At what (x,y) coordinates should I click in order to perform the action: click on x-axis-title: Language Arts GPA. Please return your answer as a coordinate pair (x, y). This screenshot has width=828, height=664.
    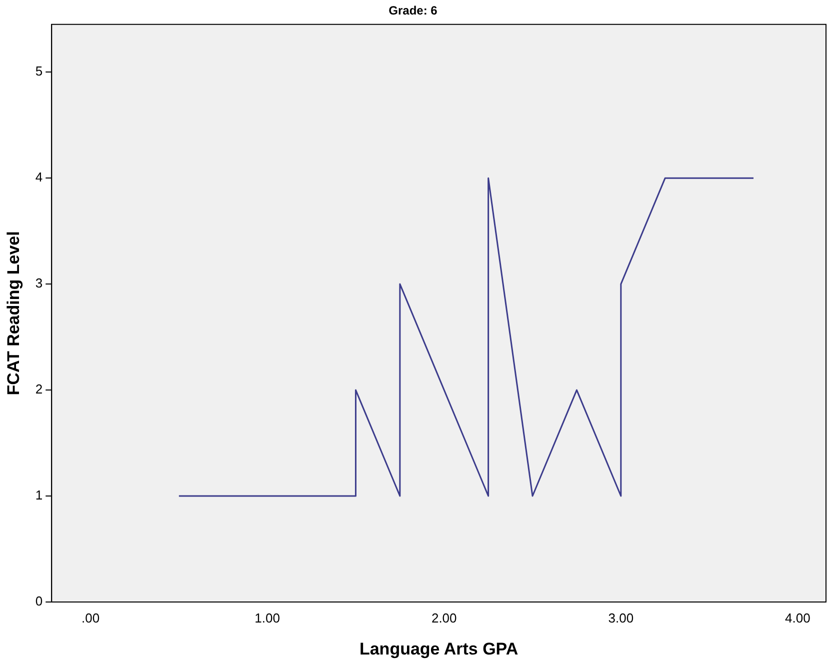
    Looking at the image, I should click on (438, 648).